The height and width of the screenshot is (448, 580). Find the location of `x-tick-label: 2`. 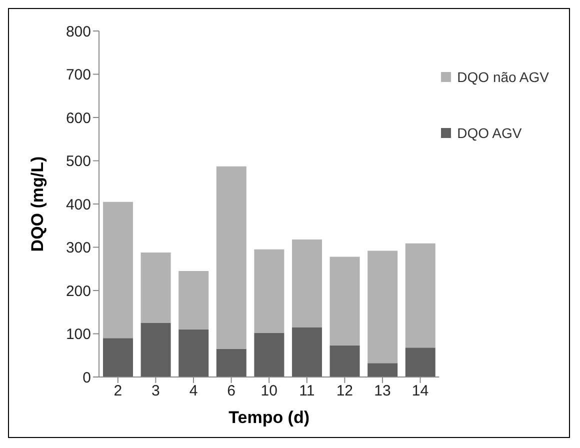

x-tick-label: 2 is located at coordinates (118, 391).